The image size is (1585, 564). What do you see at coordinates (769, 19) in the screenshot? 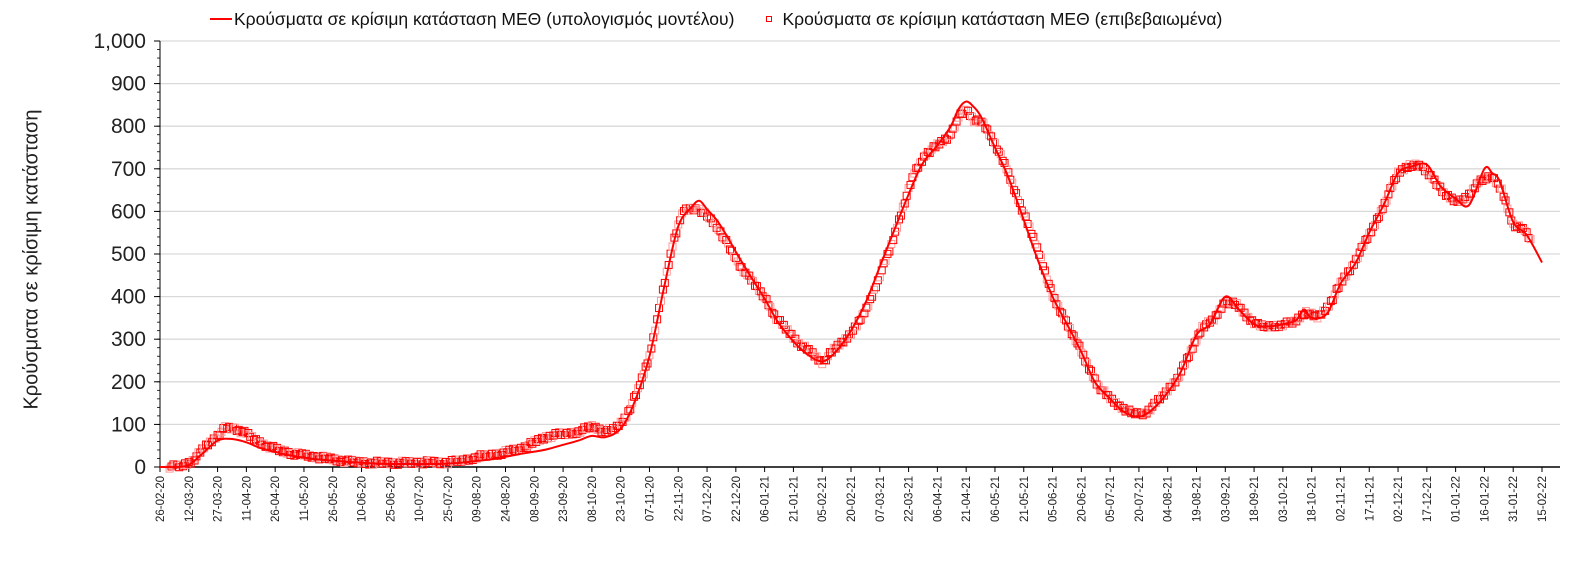
I see `square-marker-icon` at bounding box center [769, 19].